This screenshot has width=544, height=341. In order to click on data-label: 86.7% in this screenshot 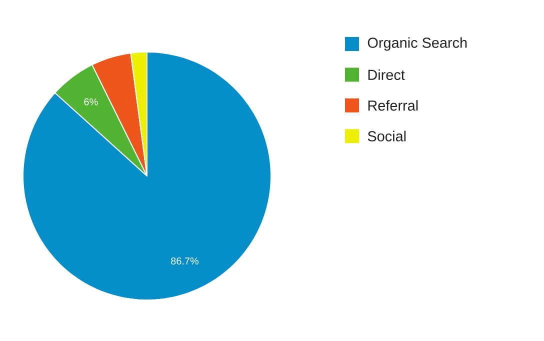, I will do `click(185, 261)`.